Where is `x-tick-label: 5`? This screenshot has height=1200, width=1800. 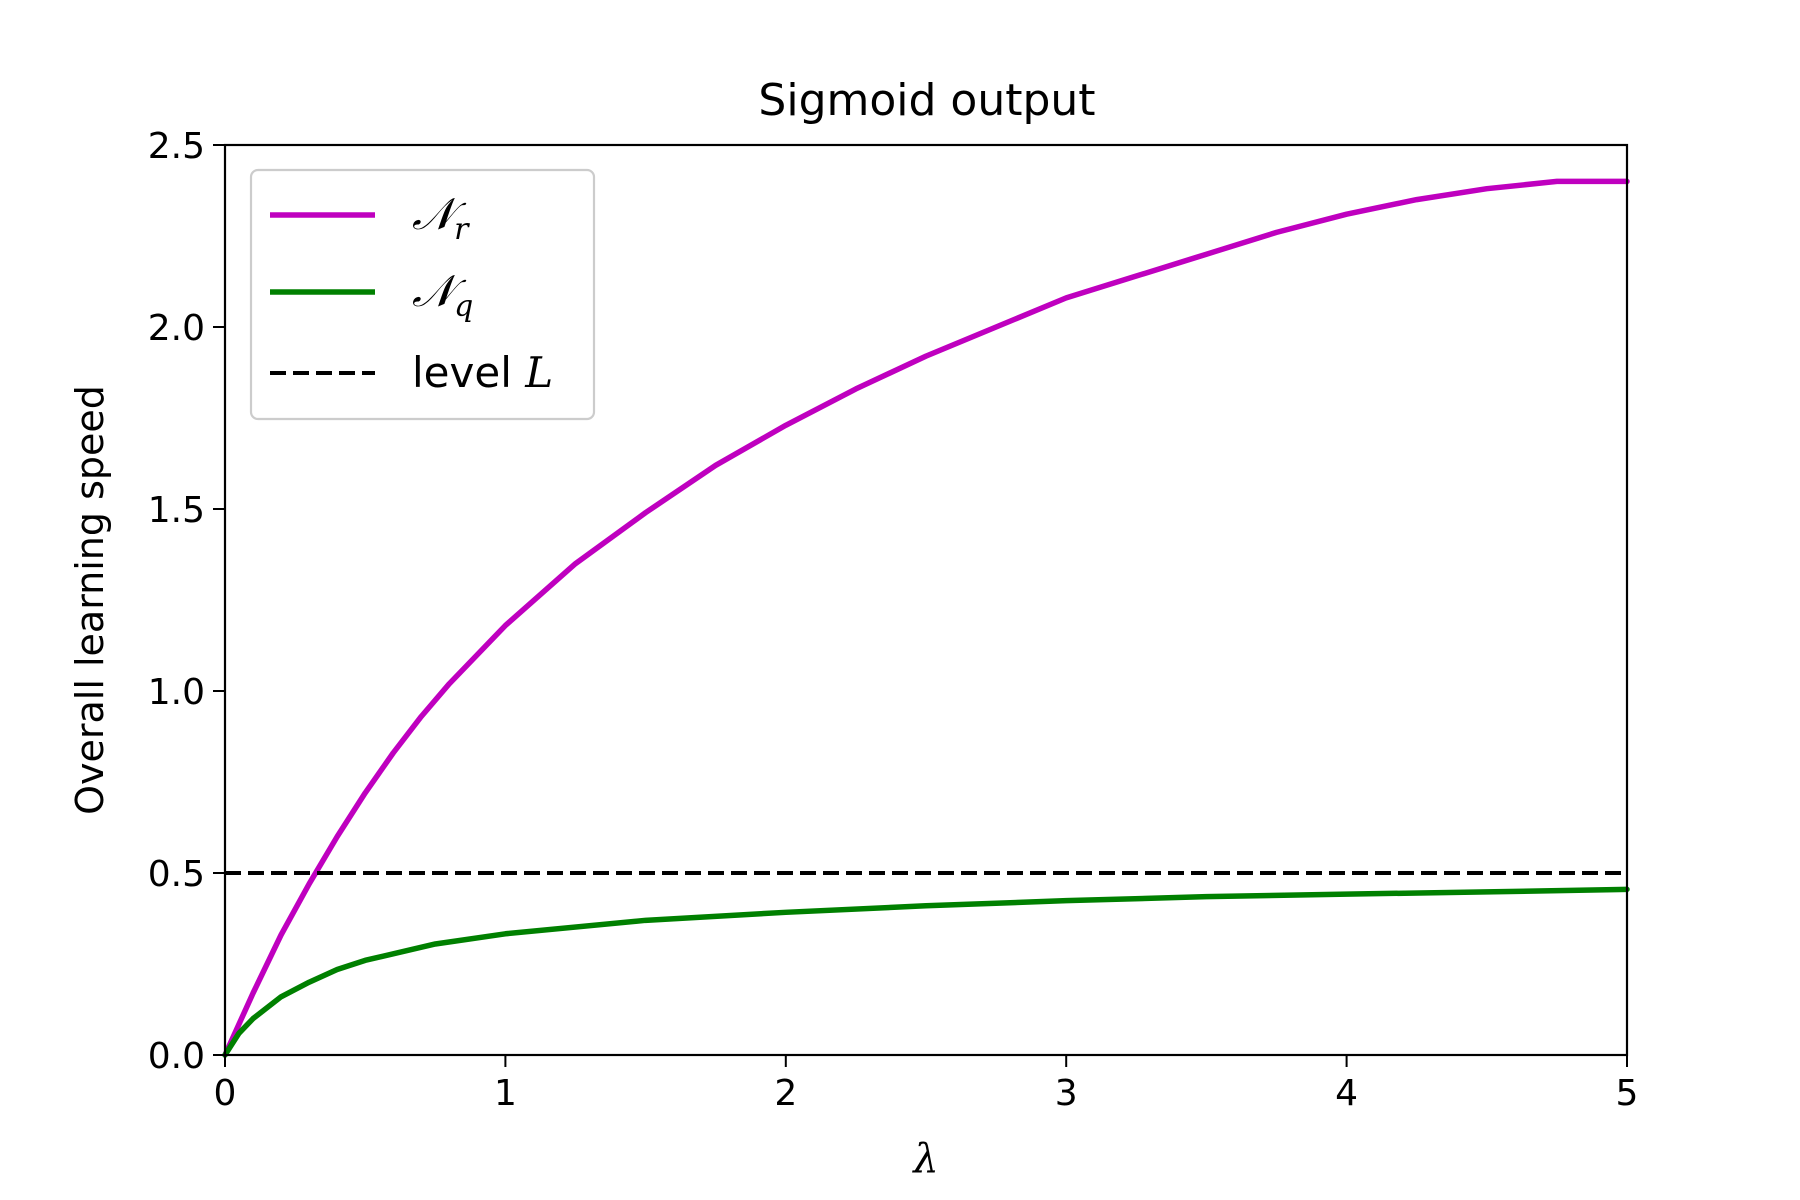
x-tick-label: 5 is located at coordinates (1627, 1093).